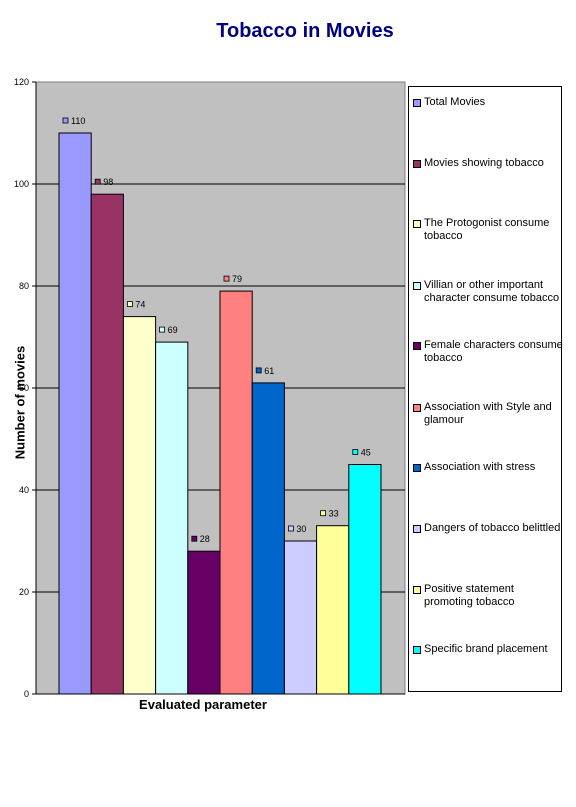 The width and height of the screenshot is (576, 807). I want to click on data-label: 45, so click(366, 453).